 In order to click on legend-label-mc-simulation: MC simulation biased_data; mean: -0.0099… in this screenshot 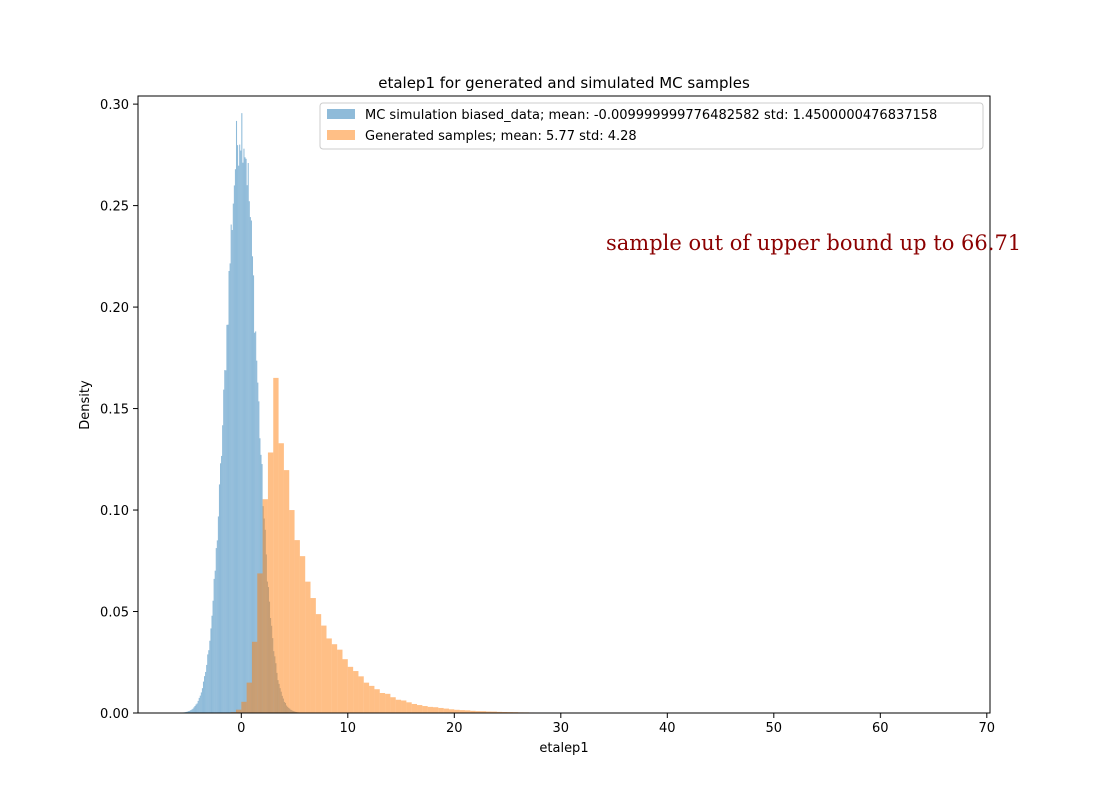, I will do `click(651, 115)`.